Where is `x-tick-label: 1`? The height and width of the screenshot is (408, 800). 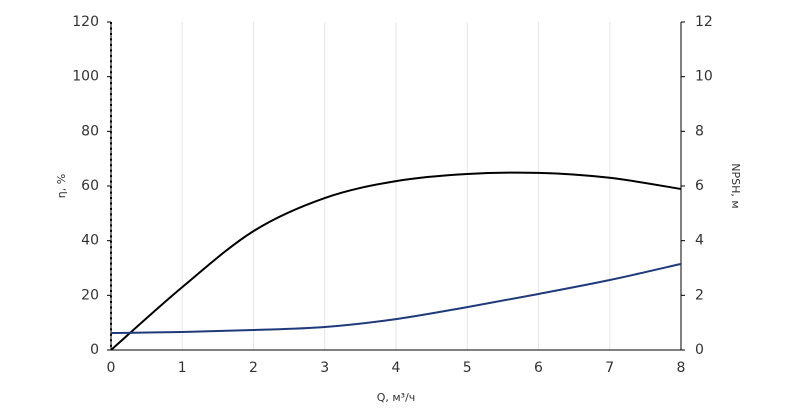
x-tick-label: 1 is located at coordinates (182, 368).